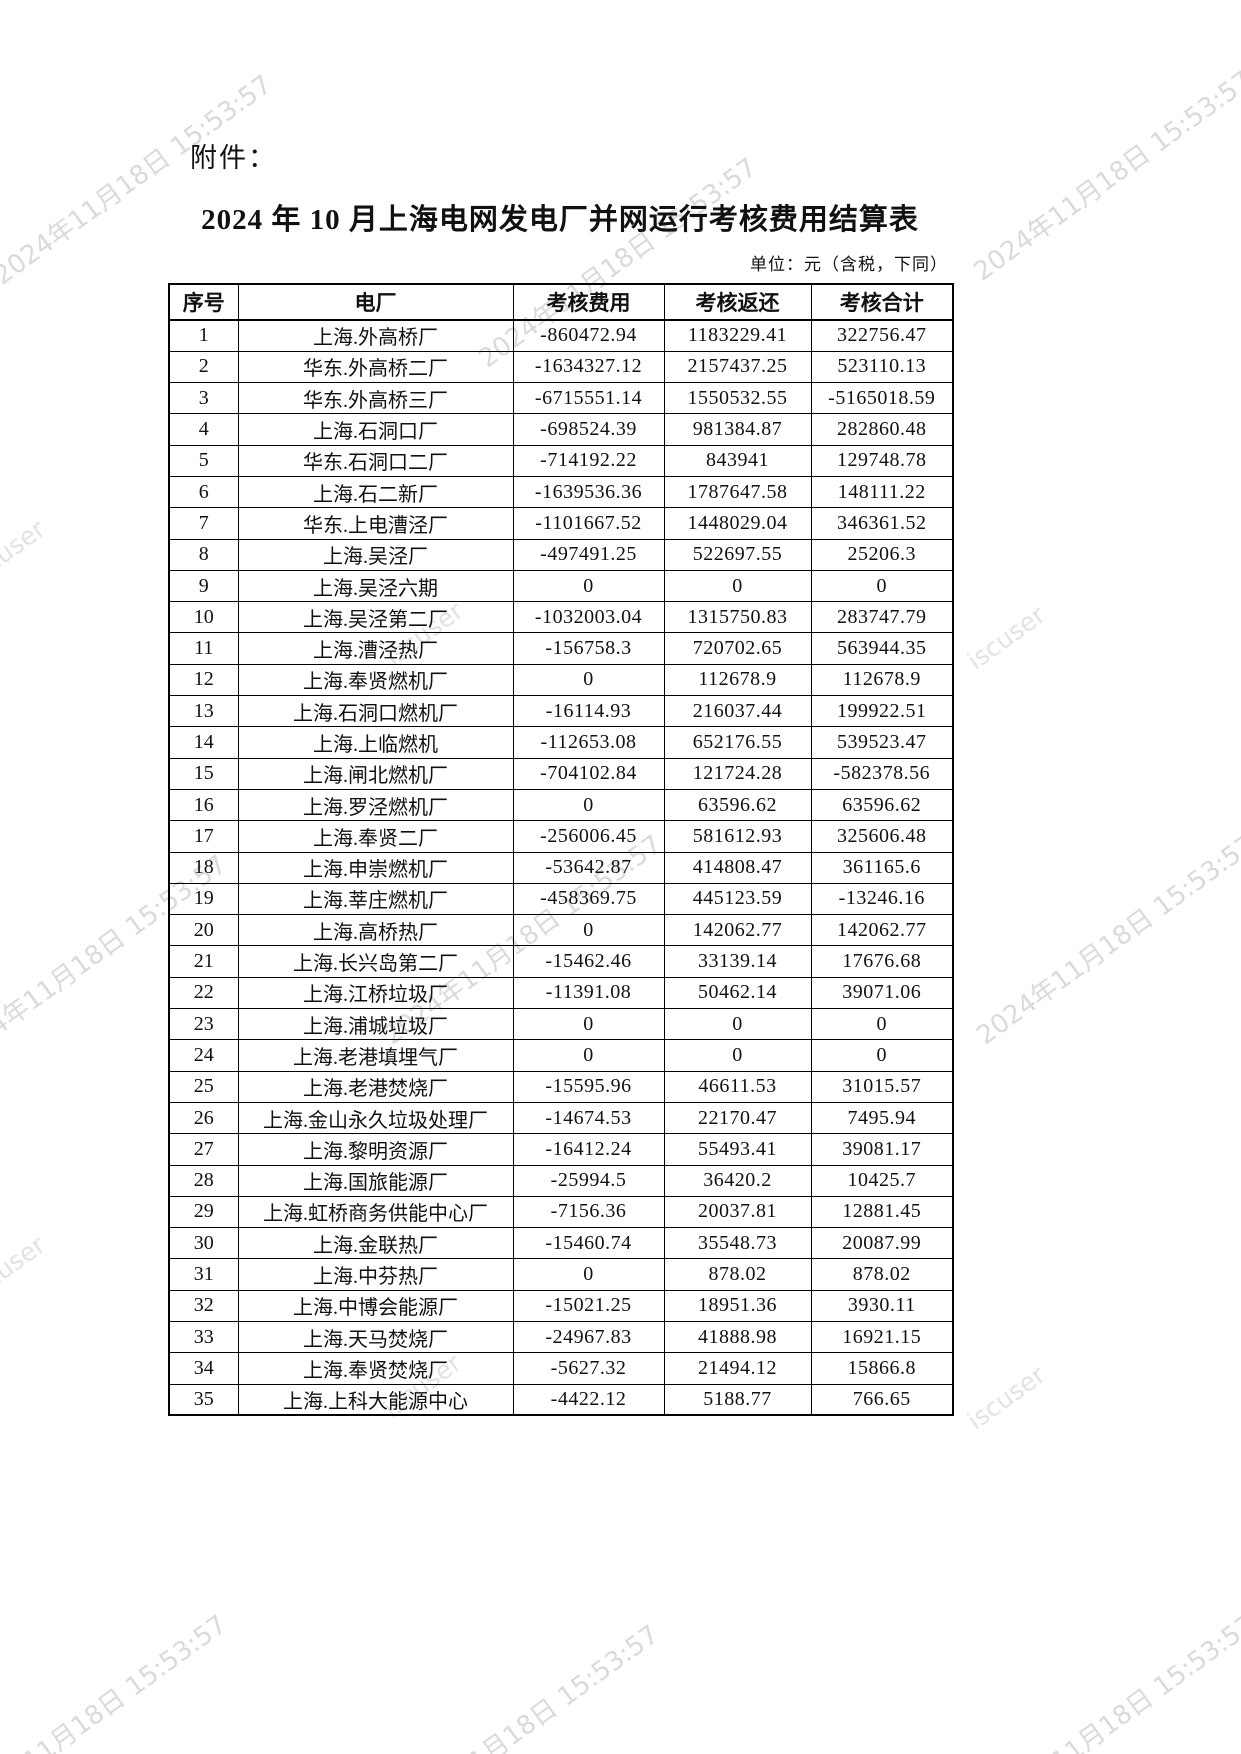 The height and width of the screenshot is (1754, 1241). Describe the element at coordinates (737, 398) in the screenshot. I see `refund-cell: 1550532.55` at that location.